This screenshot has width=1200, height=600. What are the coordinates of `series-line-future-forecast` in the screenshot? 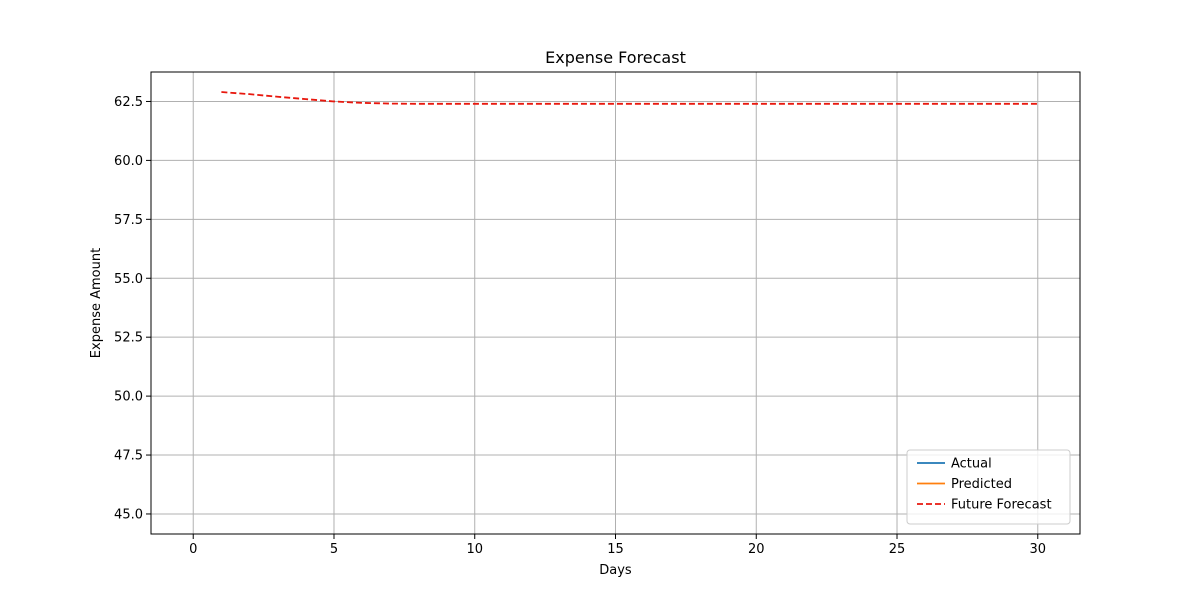 It's located at (629, 98).